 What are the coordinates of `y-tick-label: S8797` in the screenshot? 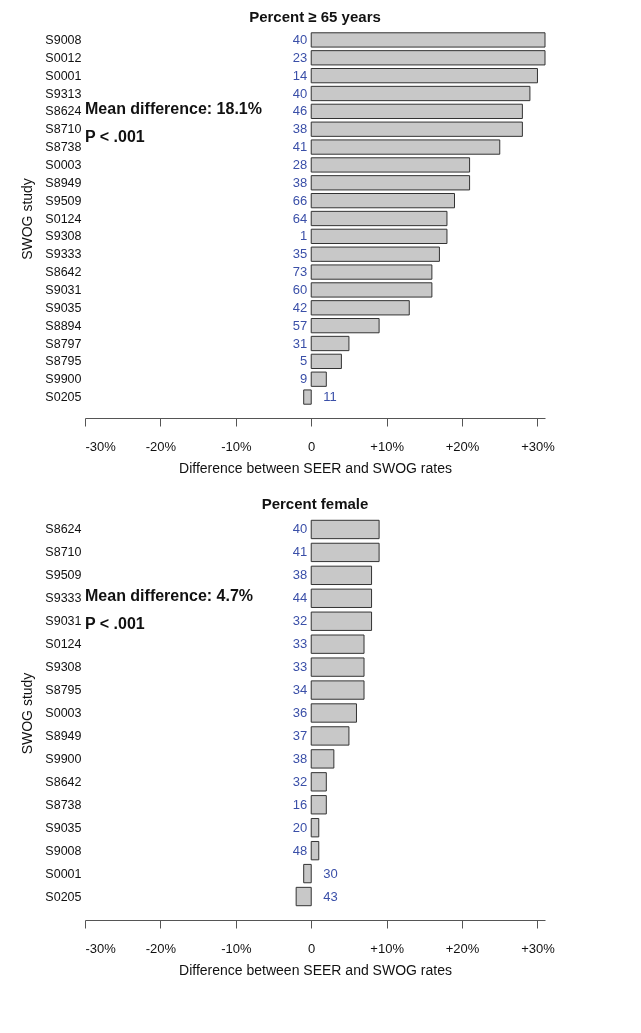 It's located at (63, 343).